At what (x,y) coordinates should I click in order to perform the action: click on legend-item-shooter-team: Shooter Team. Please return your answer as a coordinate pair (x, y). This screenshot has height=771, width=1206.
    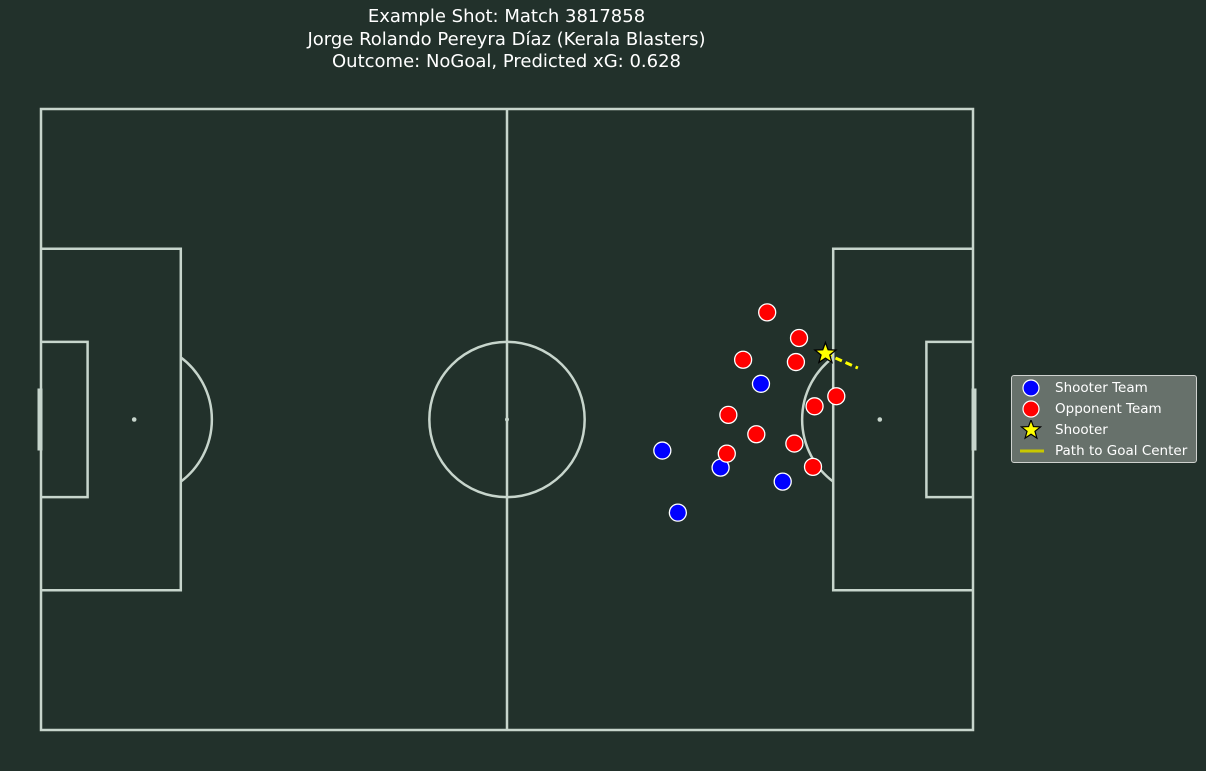
    Looking at the image, I should click on (1104, 388).